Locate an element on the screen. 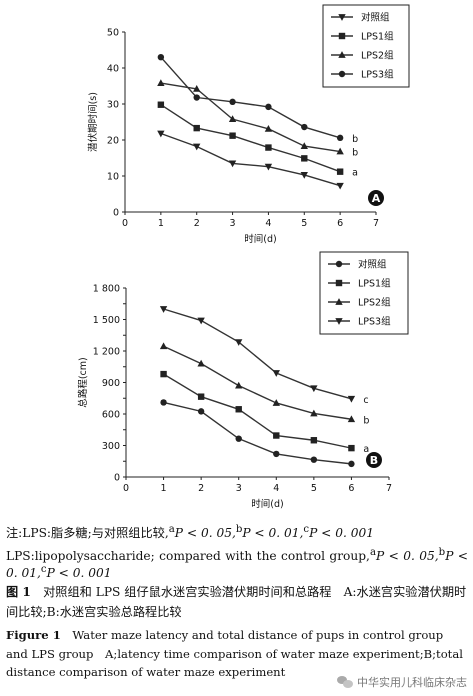 The height and width of the screenshot is (696, 473). y-tick-label: 10 is located at coordinates (113, 177).